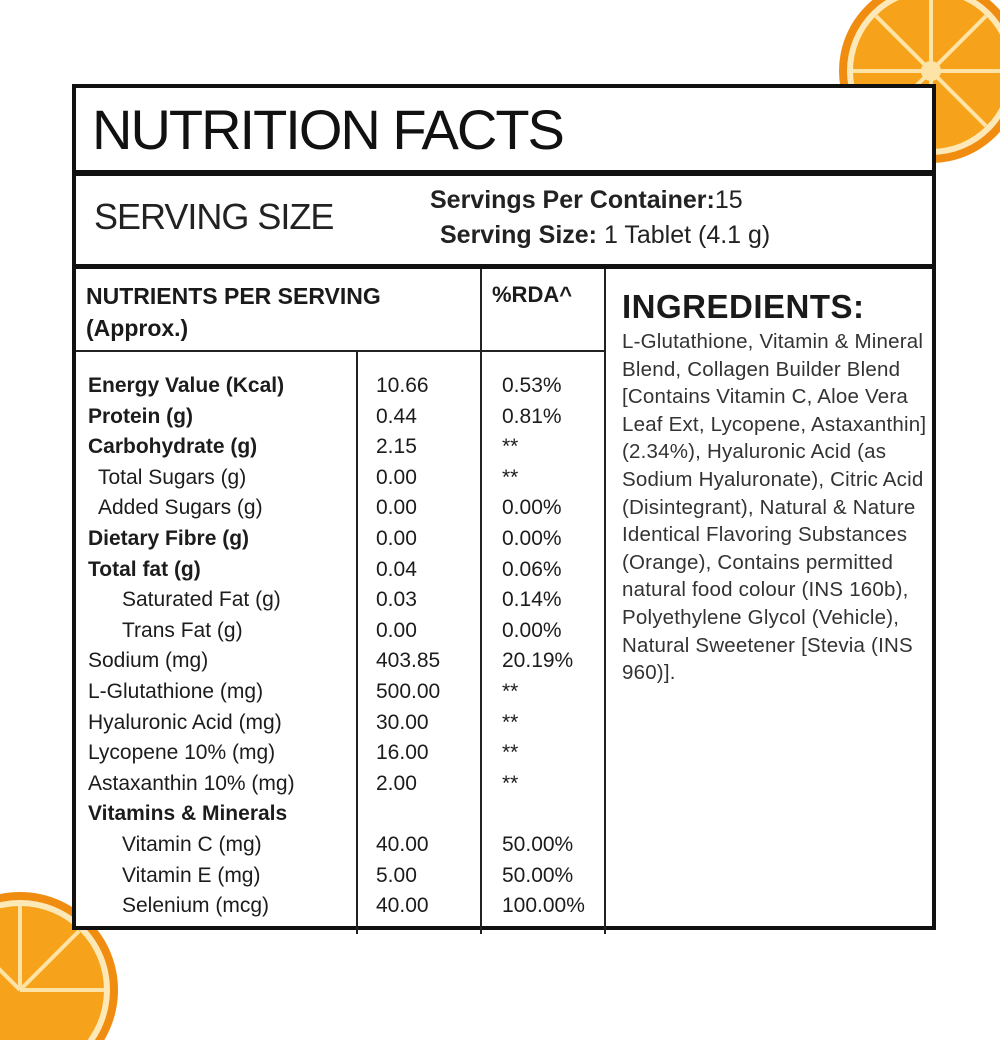 This screenshot has height=1040, width=1000. What do you see at coordinates (532, 416) in the screenshot?
I see `nutrient-rda: 0.81%` at bounding box center [532, 416].